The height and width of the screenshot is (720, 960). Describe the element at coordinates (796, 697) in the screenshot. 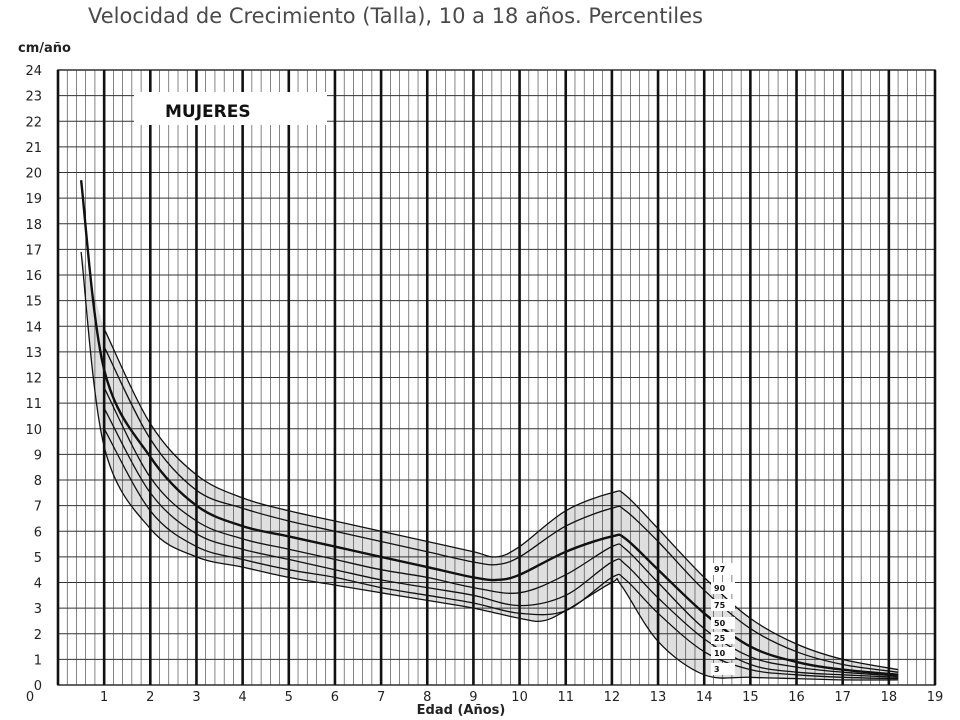

I see `x-tick-label: 16` at that location.